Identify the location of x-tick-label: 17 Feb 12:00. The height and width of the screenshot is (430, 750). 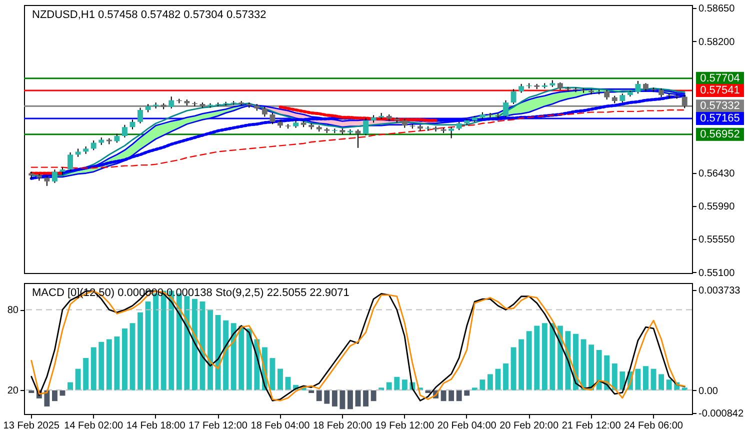
(218, 425).